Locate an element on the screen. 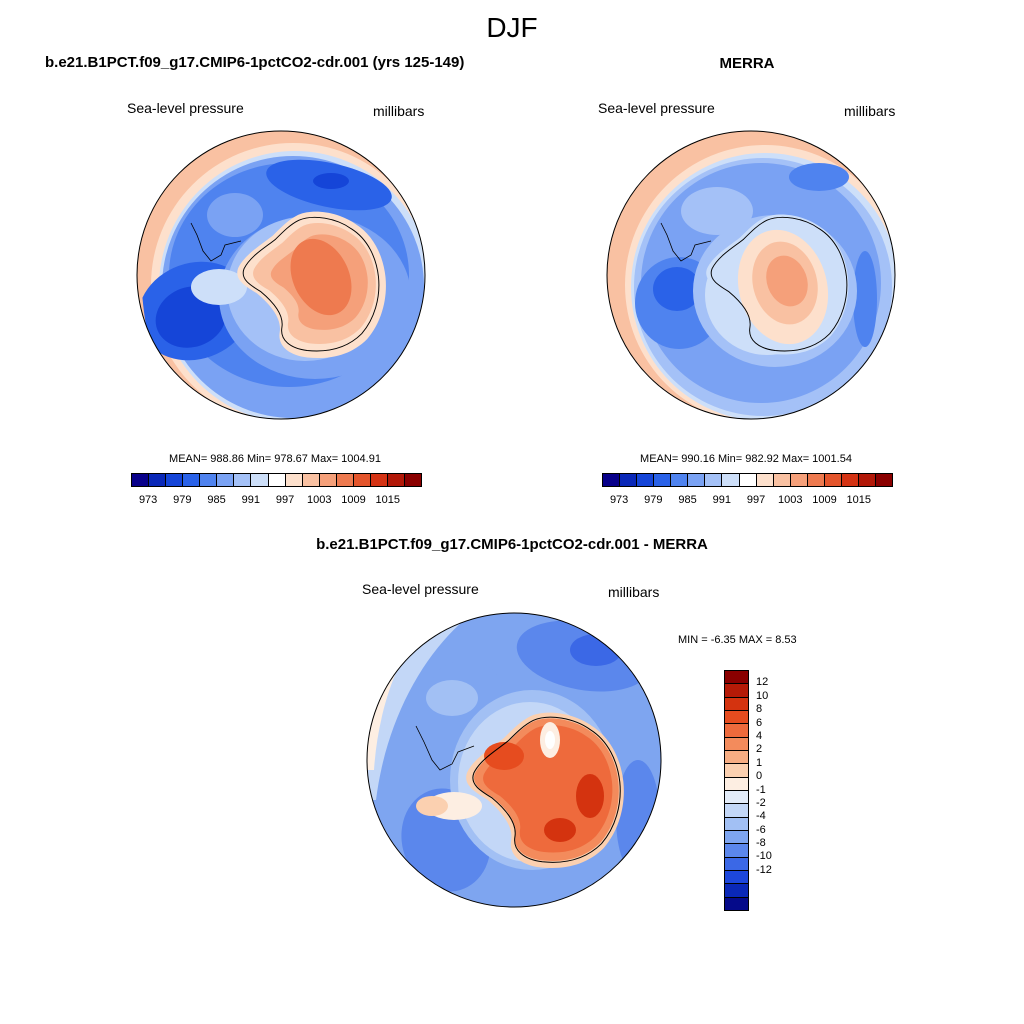 The image size is (1024, 1024). colorbar-tick-label: -6 is located at coordinates (761, 829).